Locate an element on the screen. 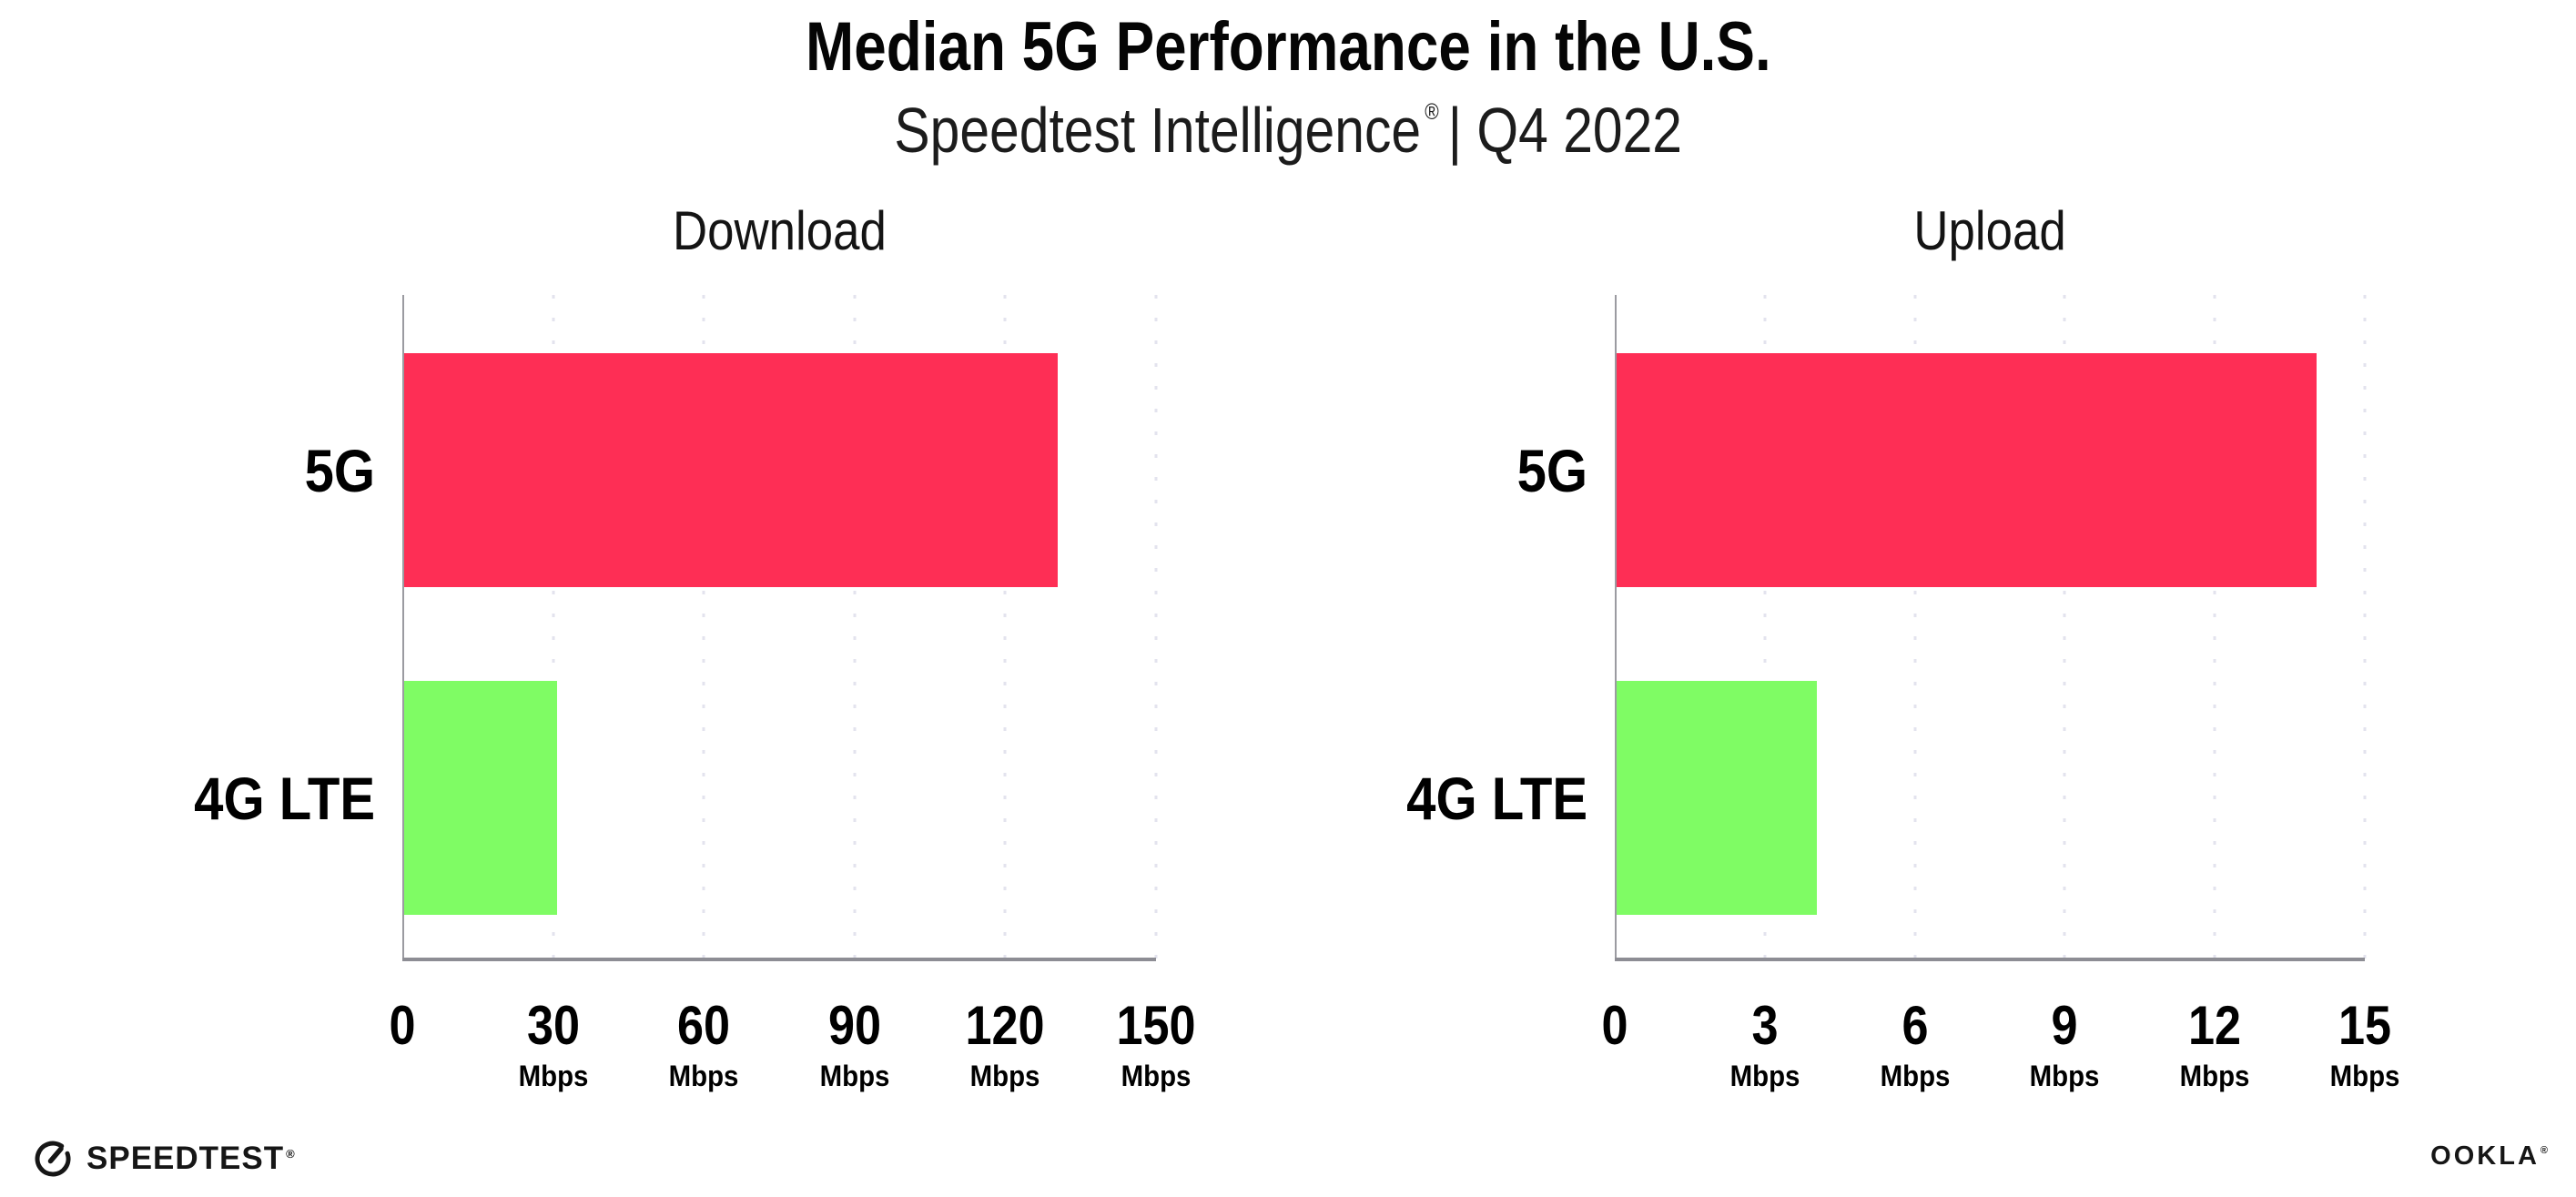 This screenshot has width=2576, height=1197. speedtest-wordmark-text: SPEEDTEST is located at coordinates (185, 1158).